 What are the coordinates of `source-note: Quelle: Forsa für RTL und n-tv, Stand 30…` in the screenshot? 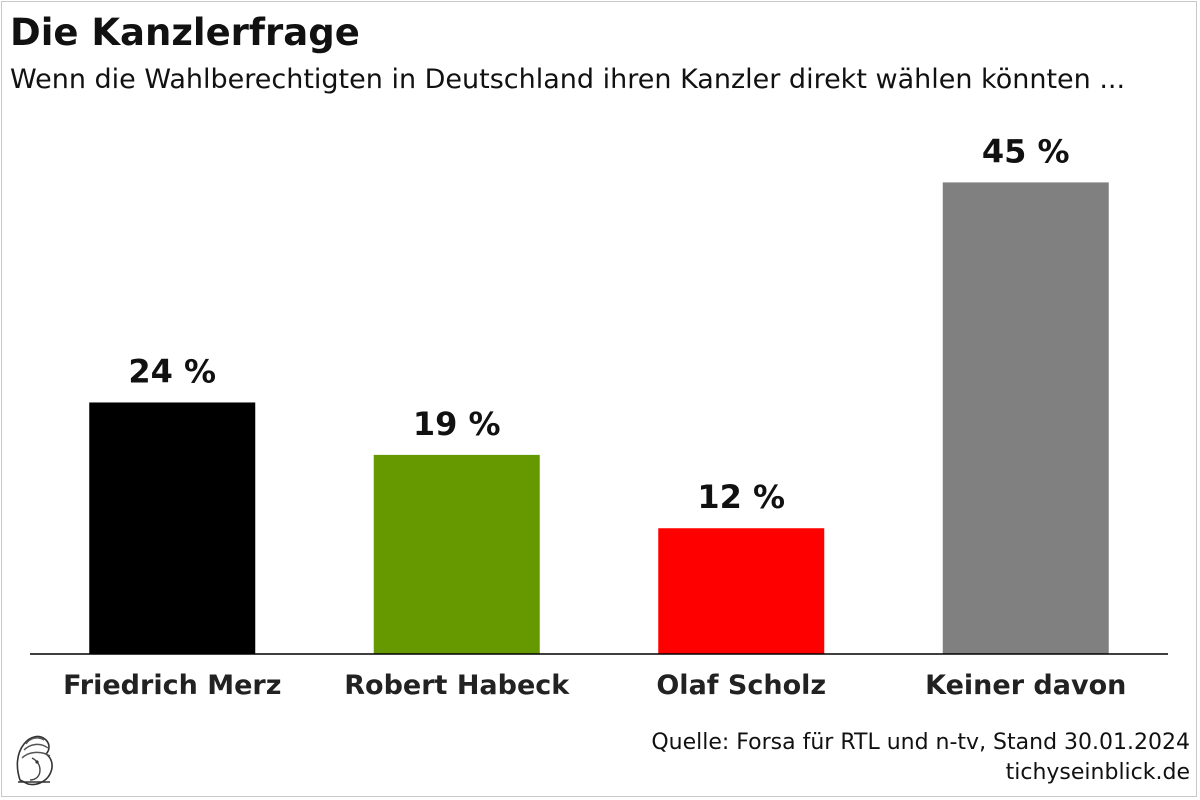 It's located at (920, 742).